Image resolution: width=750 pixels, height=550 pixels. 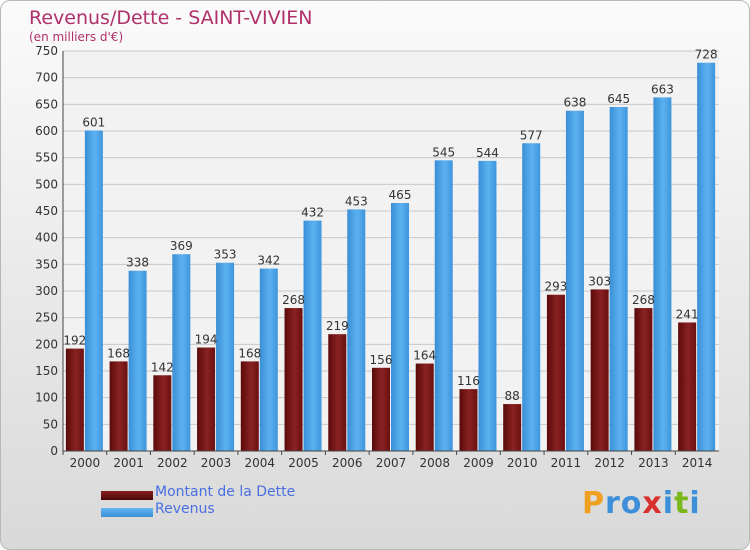 What do you see at coordinates (46, 398) in the screenshot?
I see `y-tick-label: 100` at bounding box center [46, 398].